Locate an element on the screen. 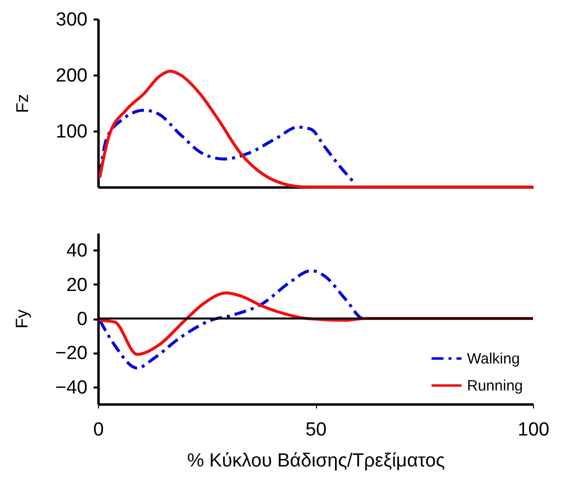  y-tick-label: −40 is located at coordinates (71, 387).